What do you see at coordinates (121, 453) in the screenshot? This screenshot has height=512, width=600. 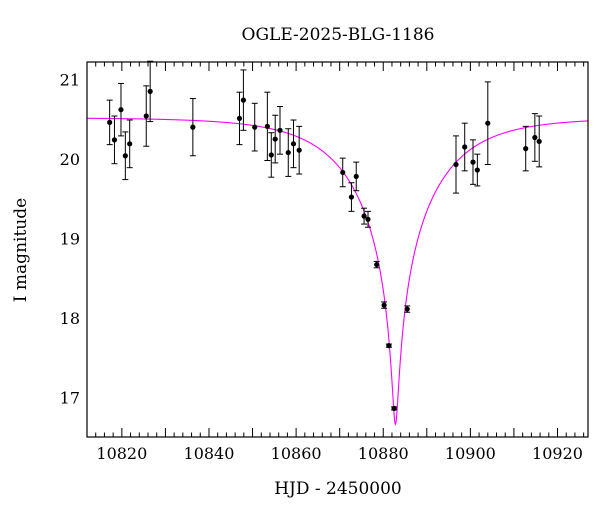 I see `x-tick-label: 10820` at bounding box center [121, 453].